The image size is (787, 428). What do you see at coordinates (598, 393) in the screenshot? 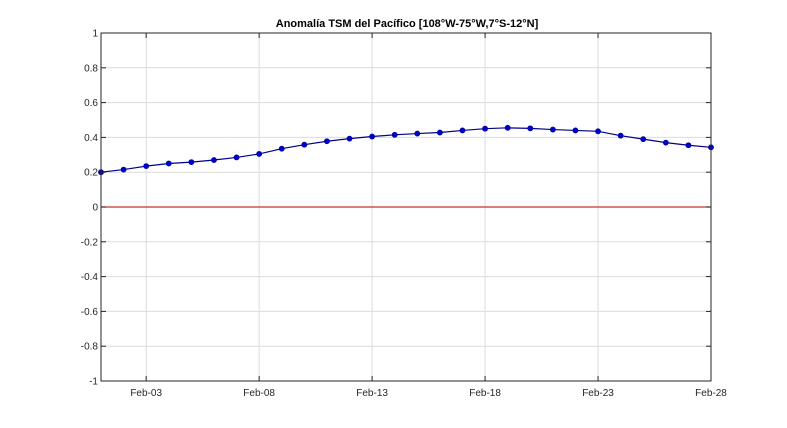
I see `x-tick-label: Feb-23` at bounding box center [598, 393].